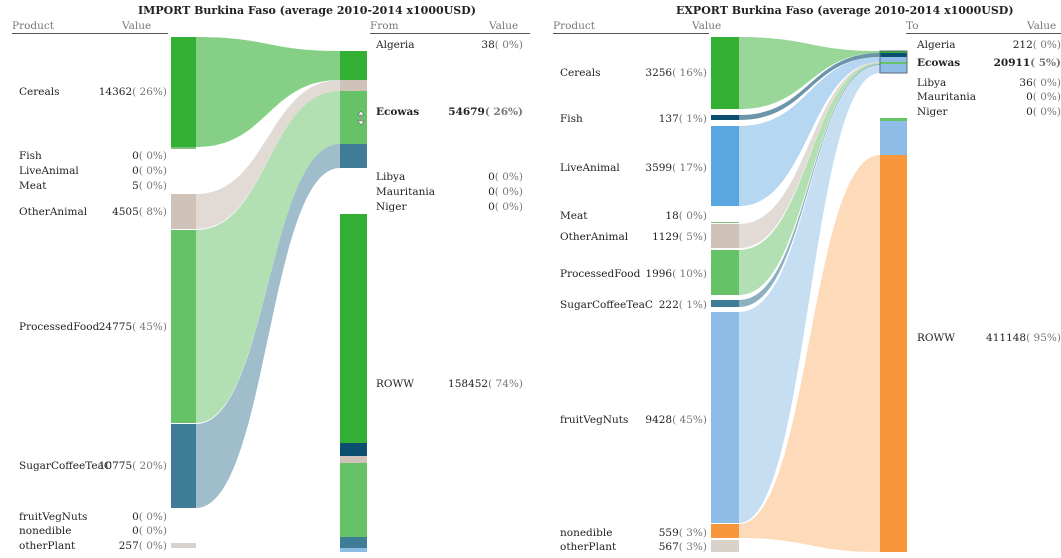 Image resolution: width=1061 pixels, height=558 pixels. Describe the element at coordinates (504, 26) in the screenshot. I see `partner-value-column-header: Value` at that location.